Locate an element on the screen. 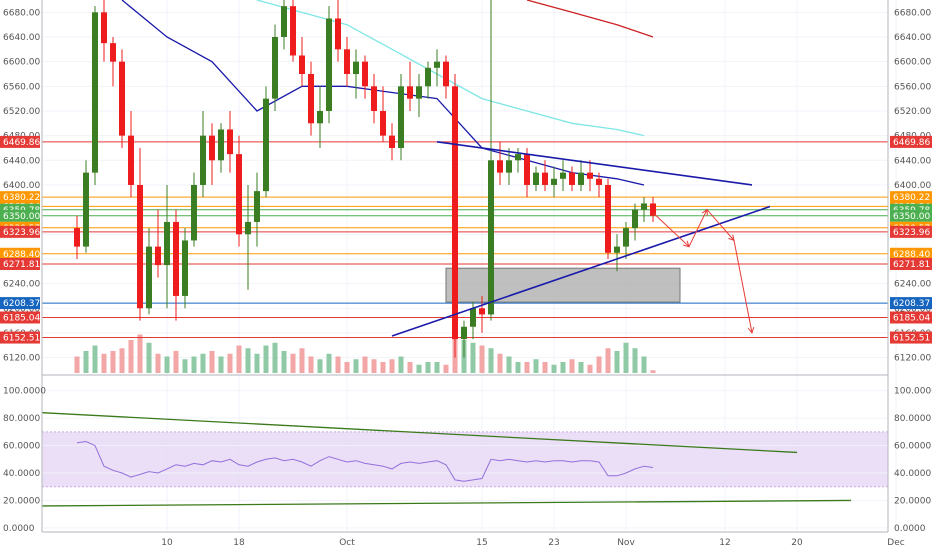 This screenshot has width=932, height=554. level-tag-left: 6350.00 is located at coordinates (21, 217).